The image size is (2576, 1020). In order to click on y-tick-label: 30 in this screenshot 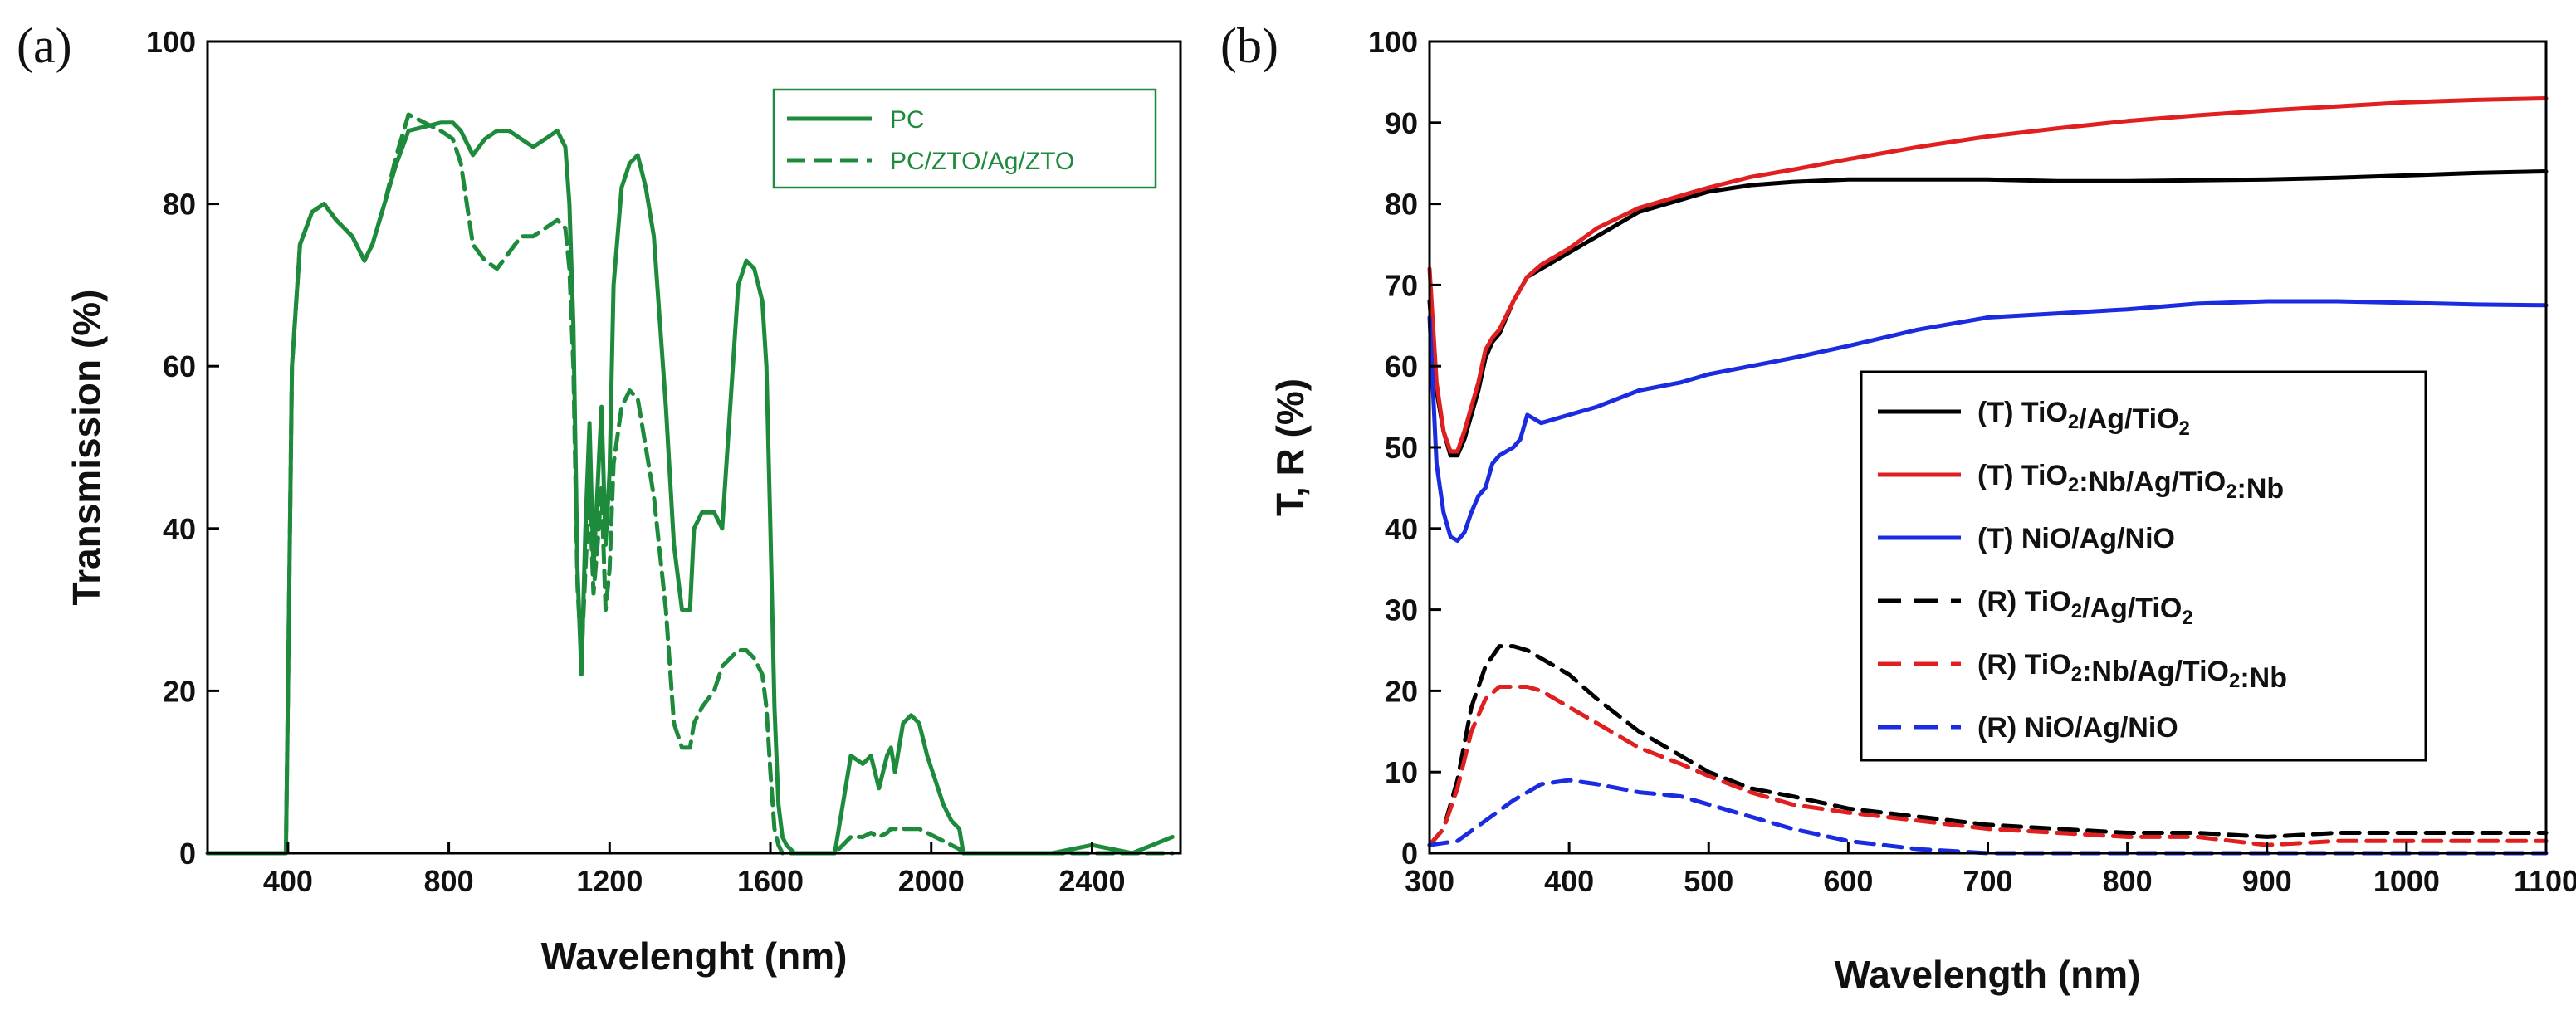, I will do `click(1401, 610)`.